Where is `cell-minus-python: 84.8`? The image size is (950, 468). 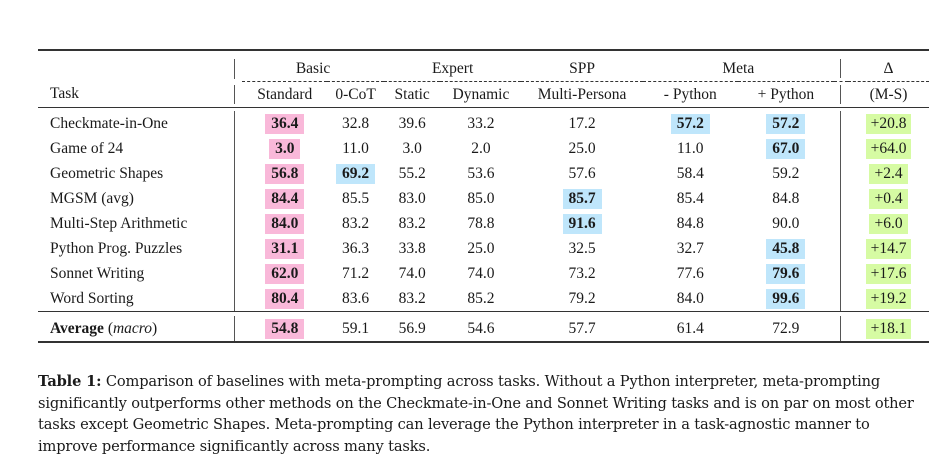 cell-minus-python: 84.8 is located at coordinates (690, 223).